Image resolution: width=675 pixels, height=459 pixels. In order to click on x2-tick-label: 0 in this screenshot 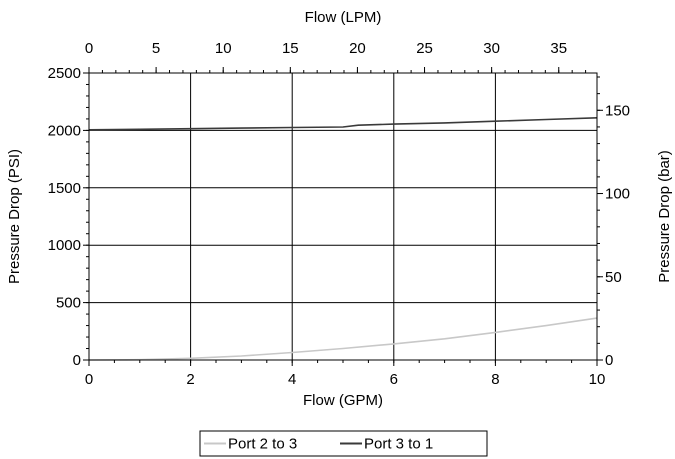, I will do `click(89, 48)`.